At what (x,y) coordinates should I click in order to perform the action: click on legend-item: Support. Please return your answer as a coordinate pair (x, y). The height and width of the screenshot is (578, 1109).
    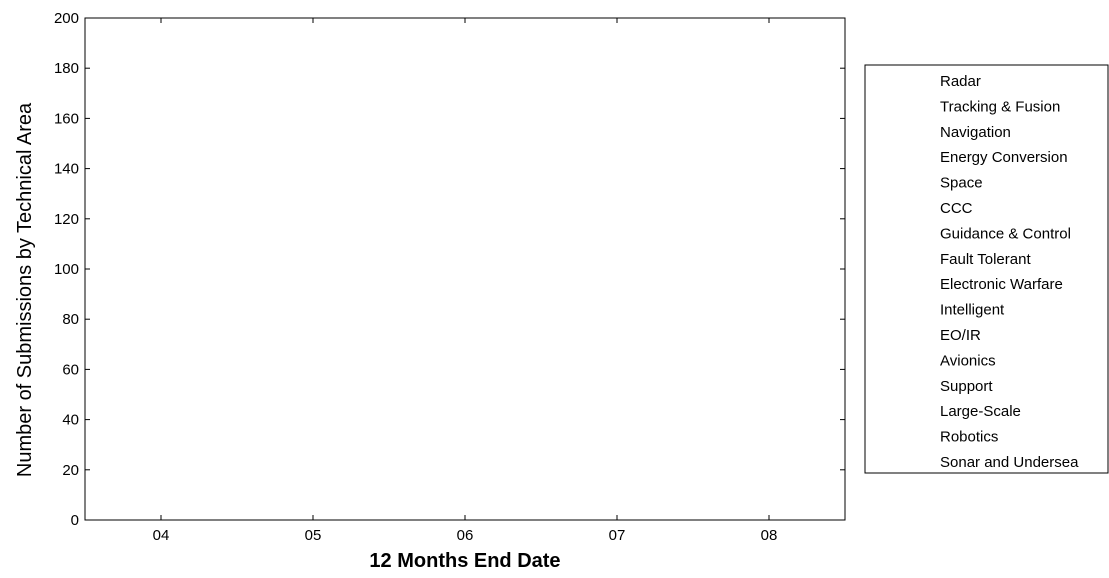
    Looking at the image, I should click on (966, 386).